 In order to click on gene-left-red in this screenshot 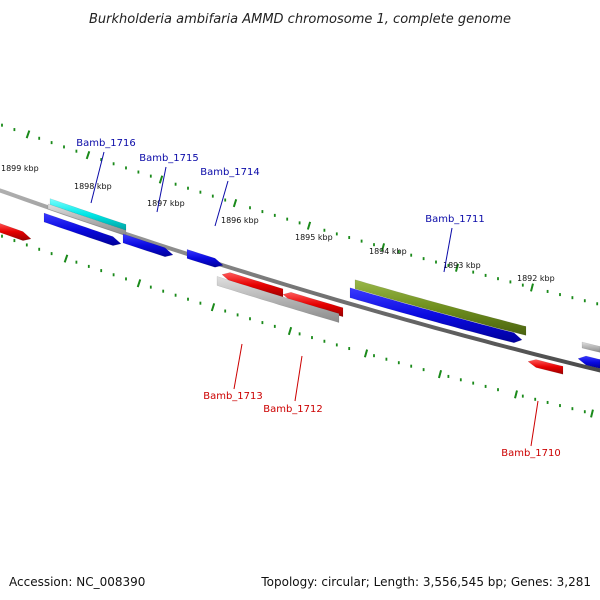, I will do `click(16, 232)`.